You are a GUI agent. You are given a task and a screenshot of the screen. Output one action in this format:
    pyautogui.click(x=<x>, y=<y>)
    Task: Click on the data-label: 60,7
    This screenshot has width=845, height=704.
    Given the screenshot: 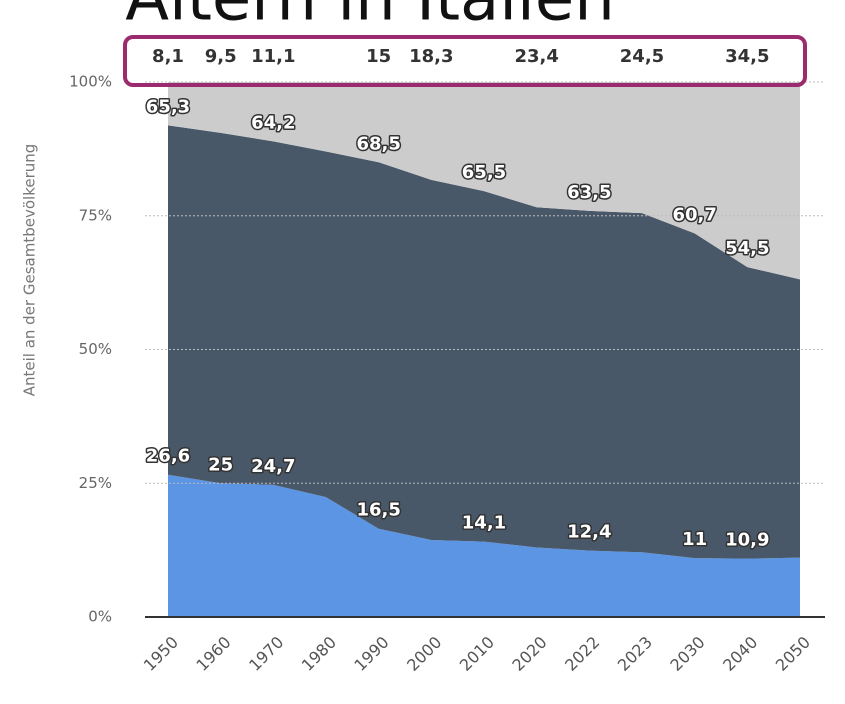 What is the action you would take?
    pyautogui.click(x=694, y=214)
    